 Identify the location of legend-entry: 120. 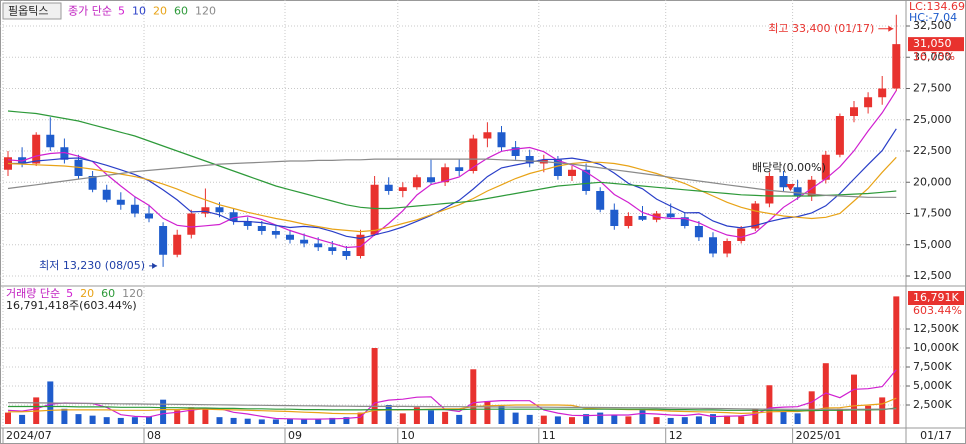
(205, 11).